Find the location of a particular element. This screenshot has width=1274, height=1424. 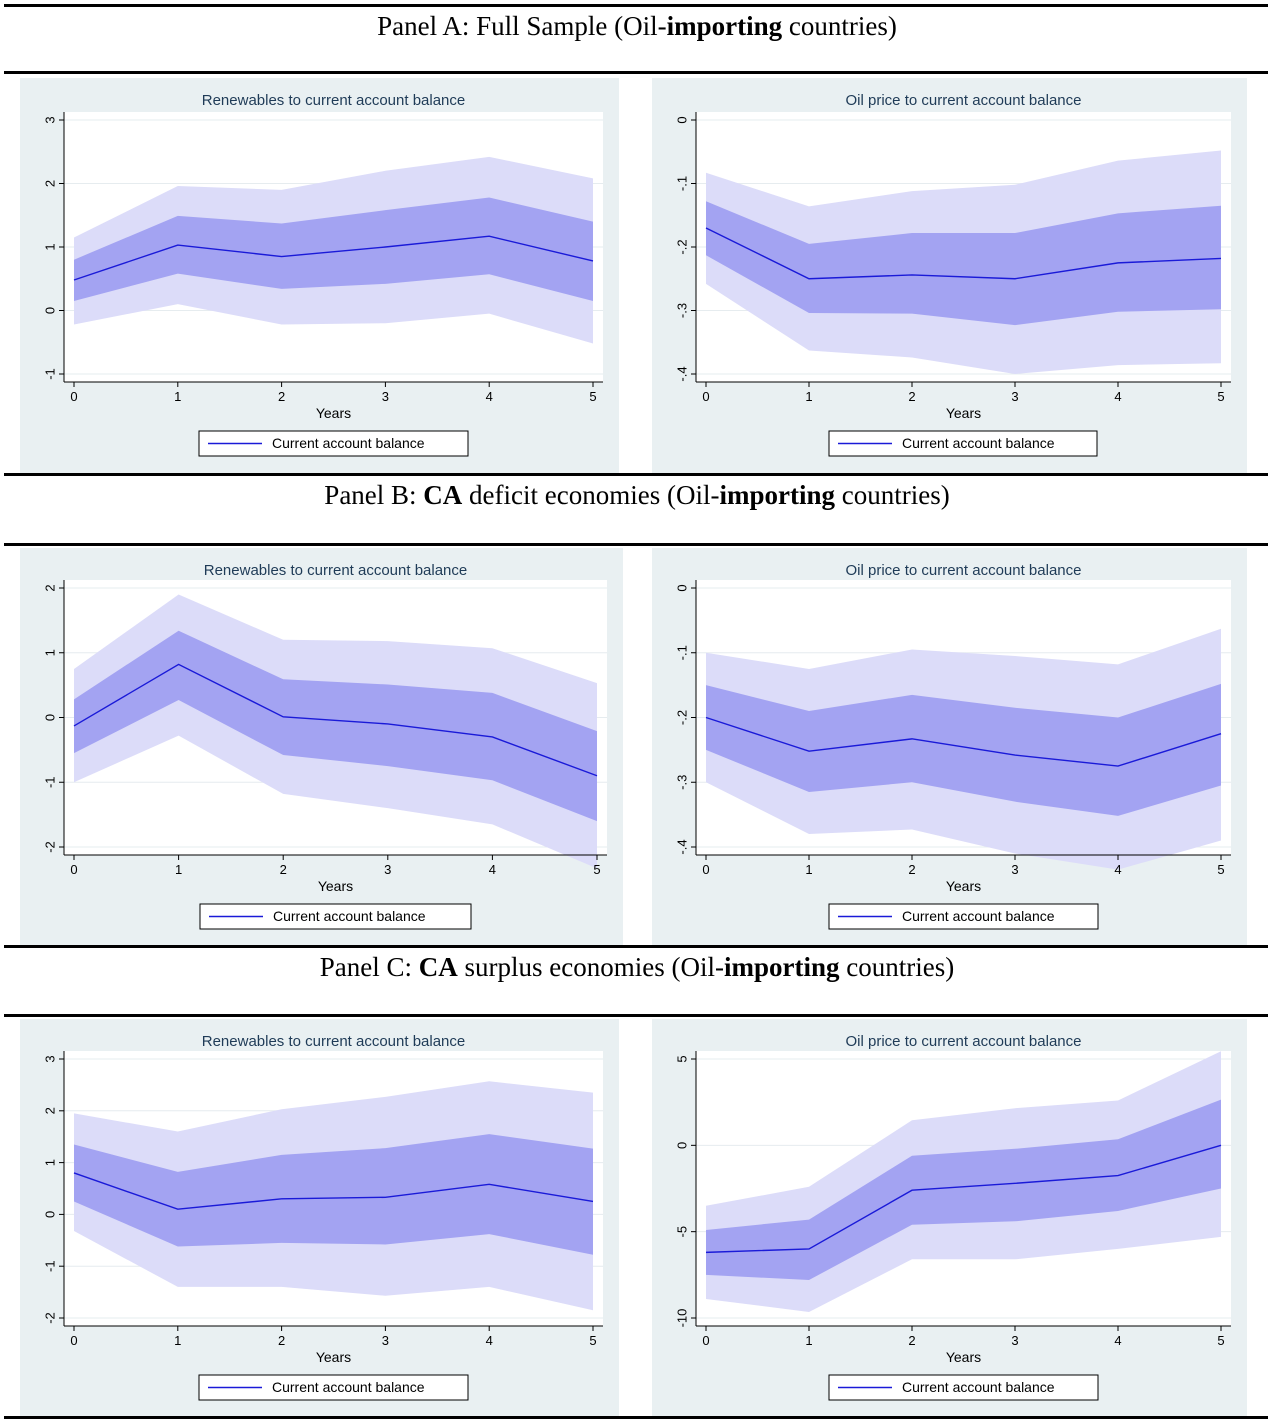

panel-c-title-prefix: Panel C: is located at coordinates (369, 967).